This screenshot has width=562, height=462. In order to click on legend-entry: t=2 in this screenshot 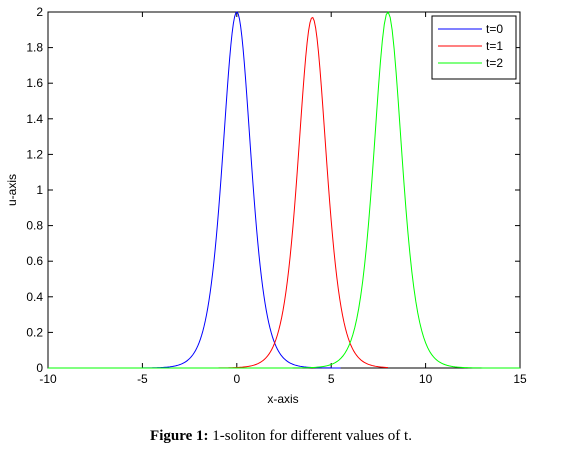, I will do `click(494, 63)`.